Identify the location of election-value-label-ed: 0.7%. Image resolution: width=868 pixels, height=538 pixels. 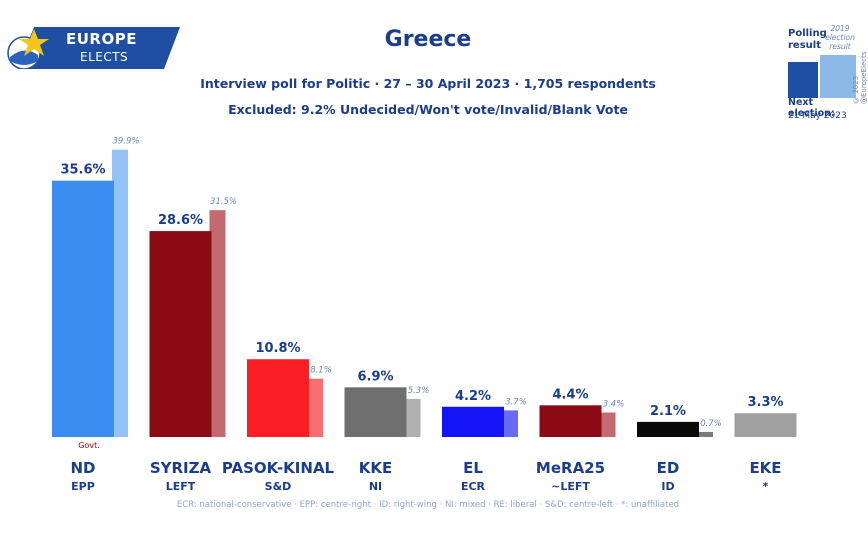
(711, 424).